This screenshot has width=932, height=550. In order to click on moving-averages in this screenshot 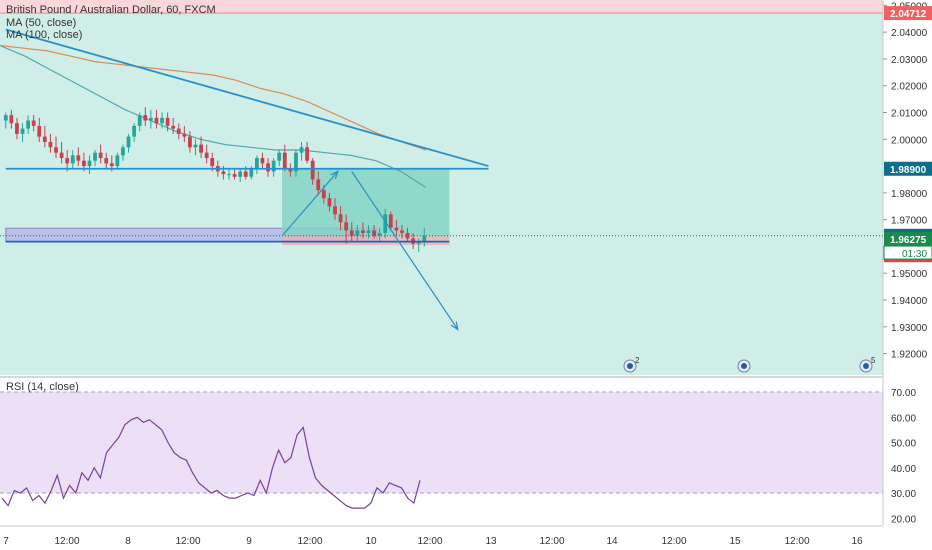, I will do `click(213, 116)`.